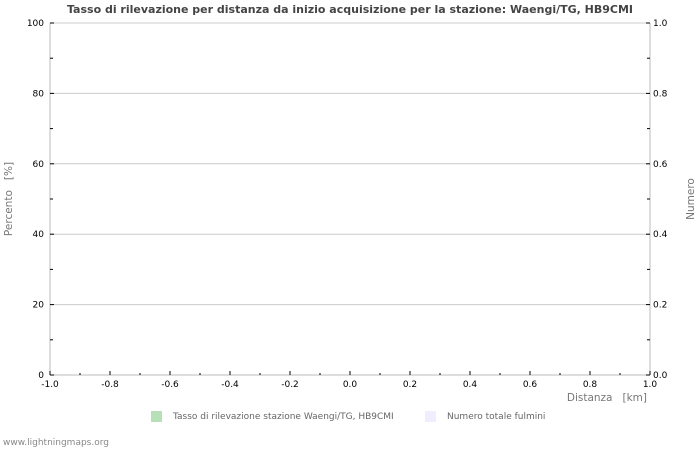 The width and height of the screenshot is (700, 450). What do you see at coordinates (410, 385) in the screenshot?
I see `x-tick-label: 0.2` at bounding box center [410, 385].